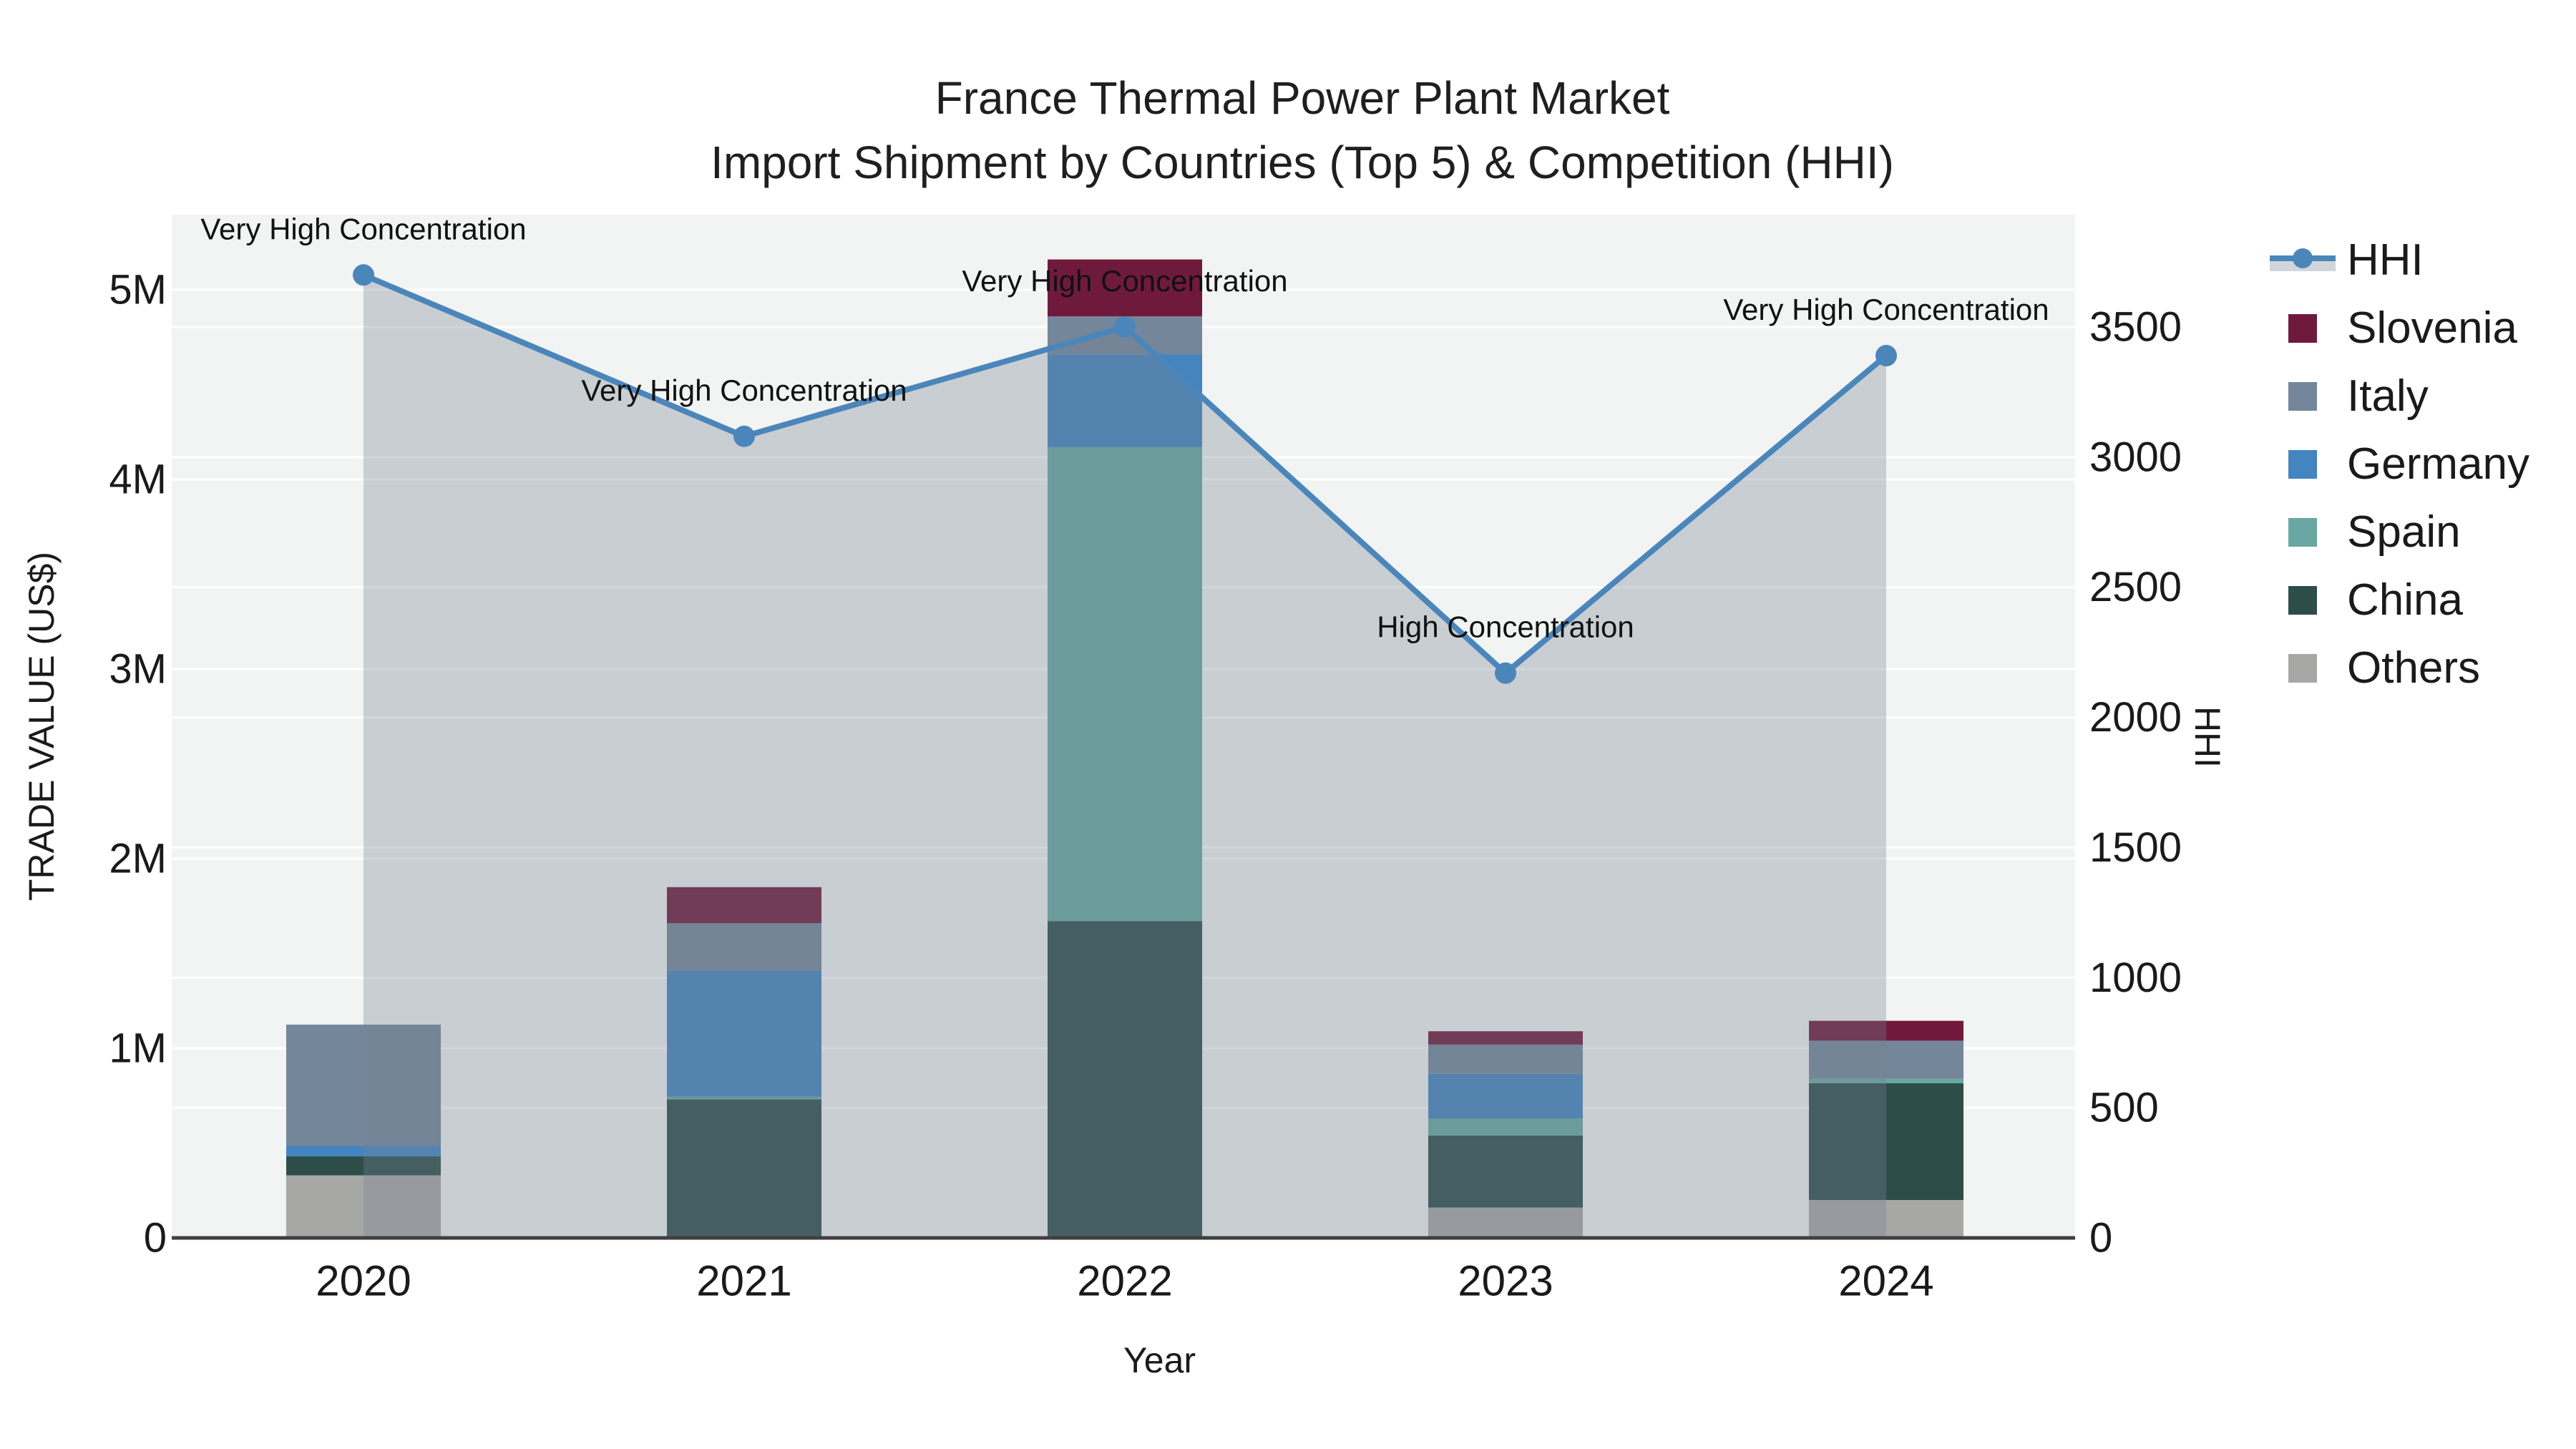 Image resolution: width=2576 pixels, height=1449 pixels. Describe the element at coordinates (1505, 1059) in the screenshot. I see `bar-segment-italy-2023` at that location.